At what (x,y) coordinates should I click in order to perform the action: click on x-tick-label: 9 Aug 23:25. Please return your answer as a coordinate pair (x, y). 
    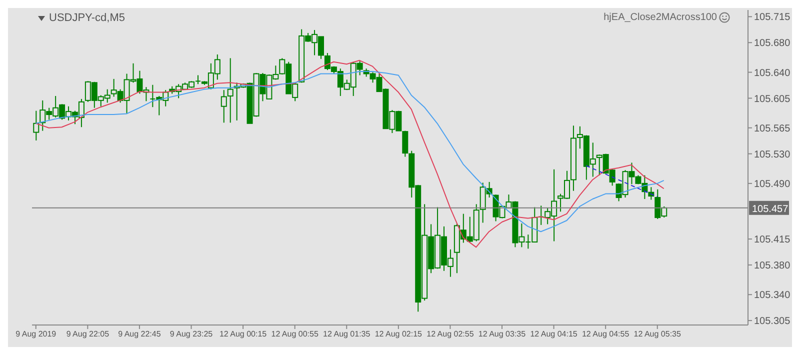
    Looking at the image, I should click on (192, 334).